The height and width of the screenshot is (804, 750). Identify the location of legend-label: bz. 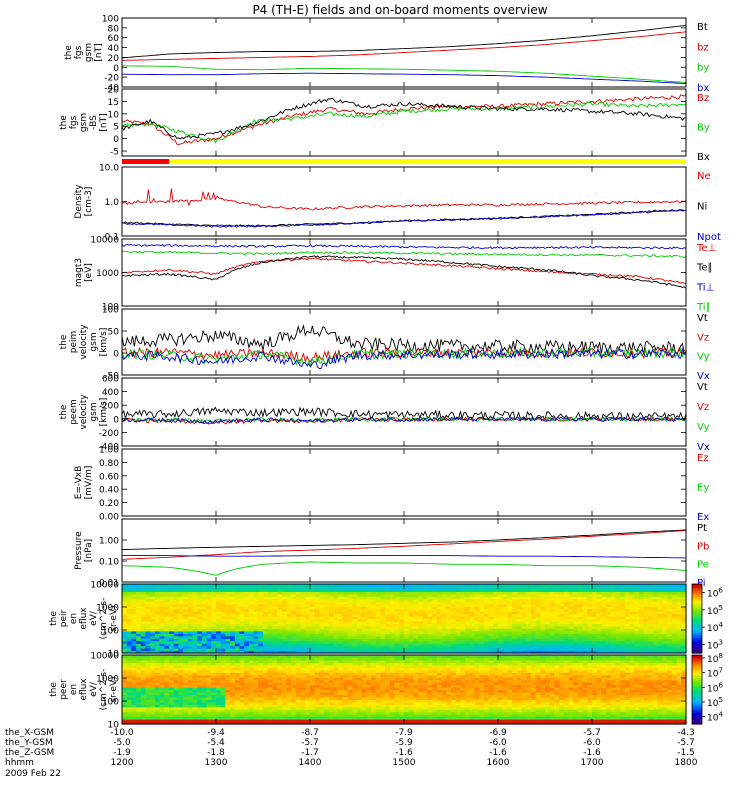
(703, 47).